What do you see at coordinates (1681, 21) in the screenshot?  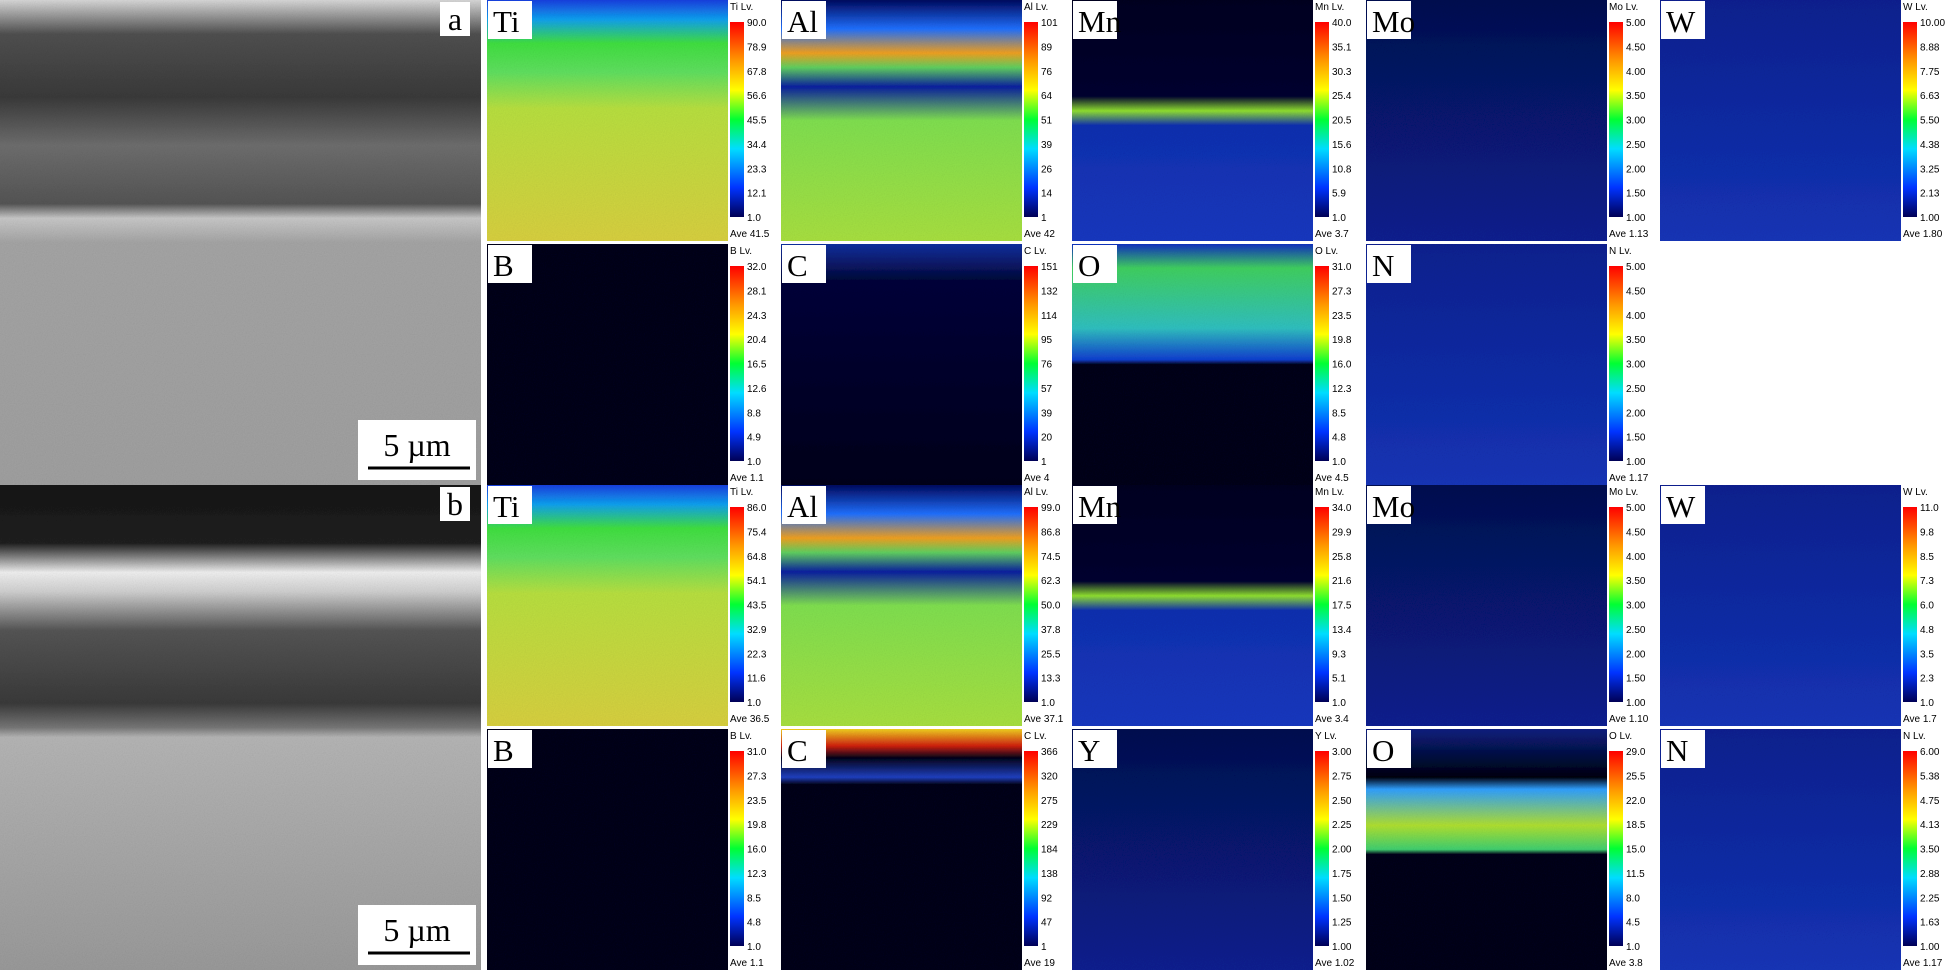 I see `element-label: W` at bounding box center [1681, 21].